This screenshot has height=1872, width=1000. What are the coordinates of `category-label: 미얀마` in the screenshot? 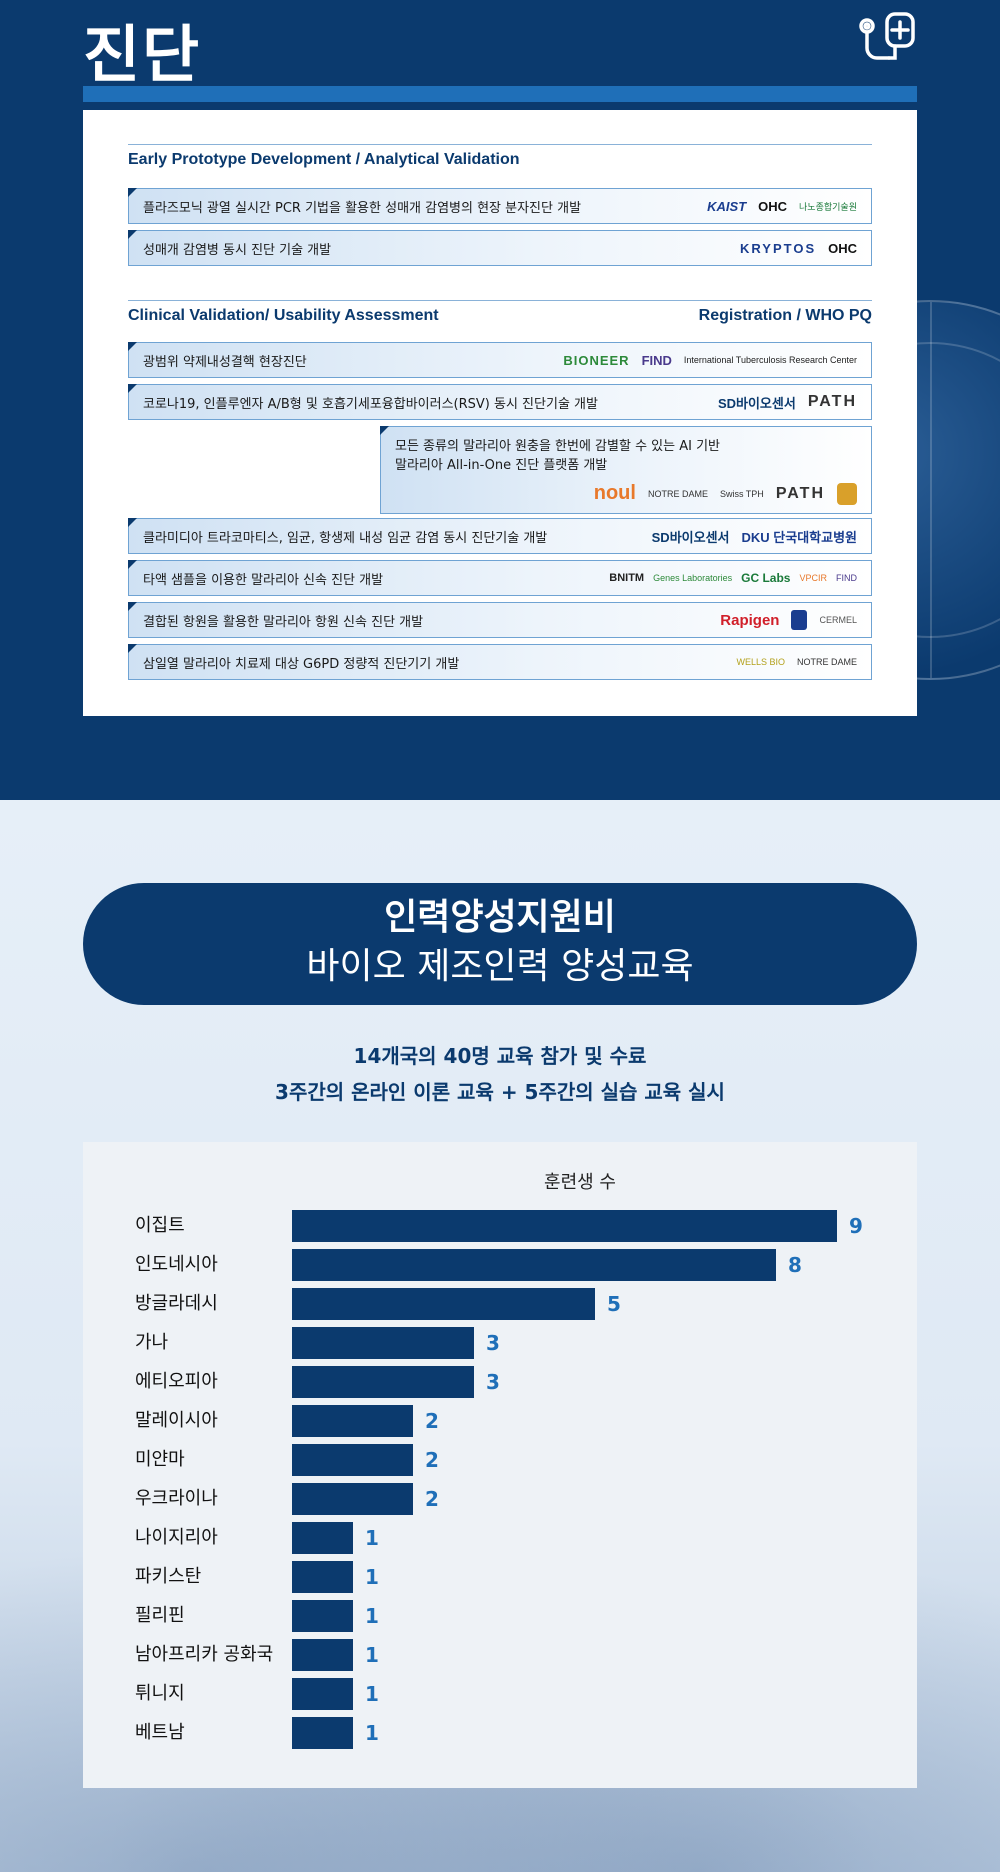 It's located at (160, 1459).